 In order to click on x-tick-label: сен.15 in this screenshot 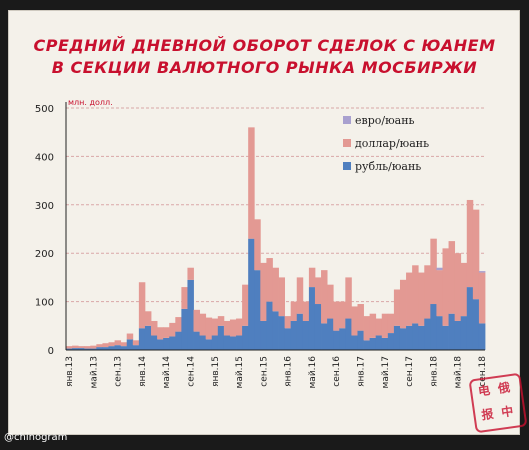, I will do `click(264, 371)`.